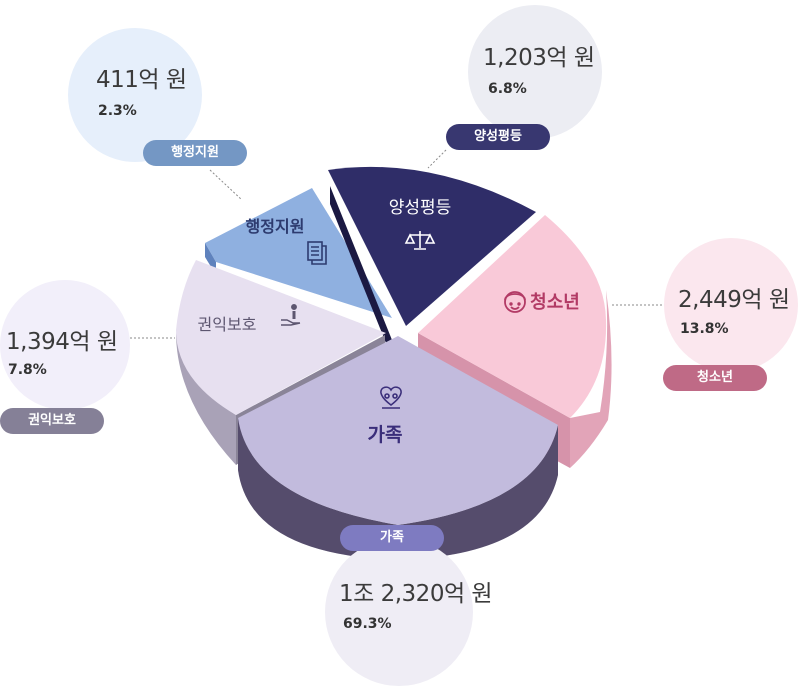  What do you see at coordinates (52, 421) in the screenshot?
I see `pill-rights: 권익보호` at bounding box center [52, 421].